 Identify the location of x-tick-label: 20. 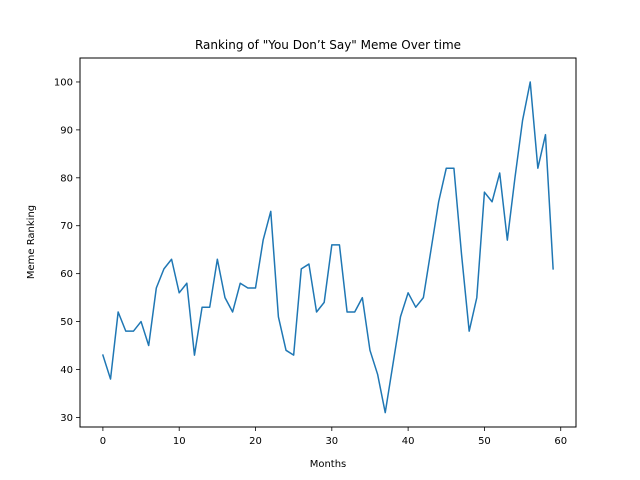
(255, 441).